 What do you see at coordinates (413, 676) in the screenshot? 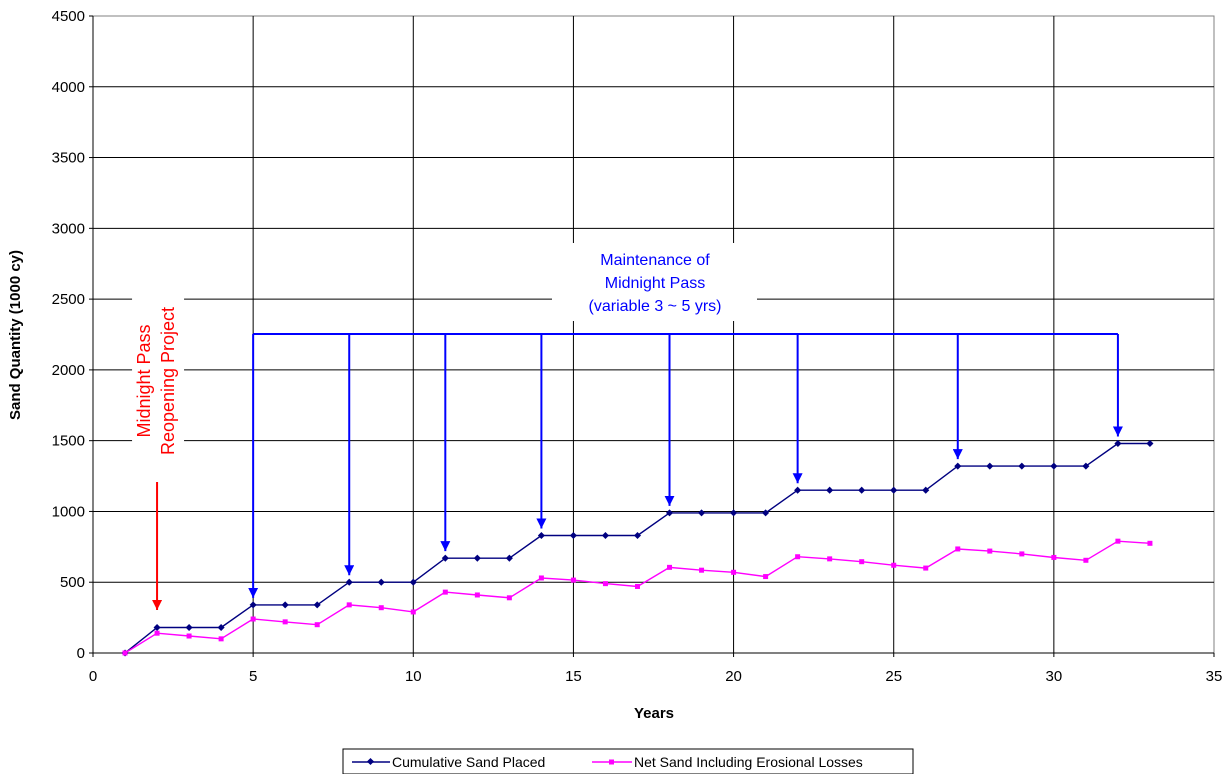
I see `x-tick-label: 10` at bounding box center [413, 676].